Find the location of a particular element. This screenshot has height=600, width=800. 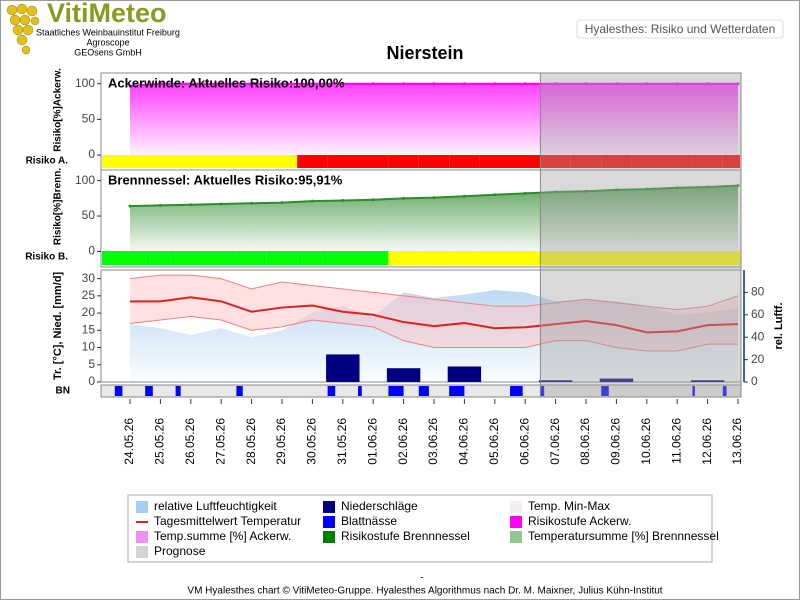

band-label: BN is located at coordinates (63, 391).